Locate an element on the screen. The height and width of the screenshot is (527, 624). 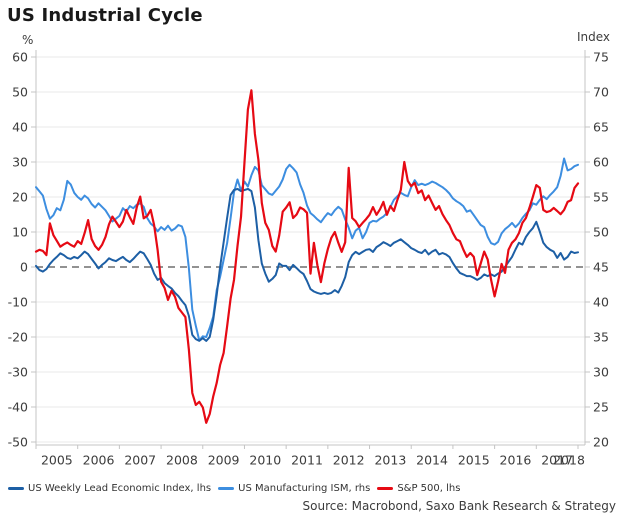
legend-dash-dark-blue-icon is located at coordinates (16, 488).